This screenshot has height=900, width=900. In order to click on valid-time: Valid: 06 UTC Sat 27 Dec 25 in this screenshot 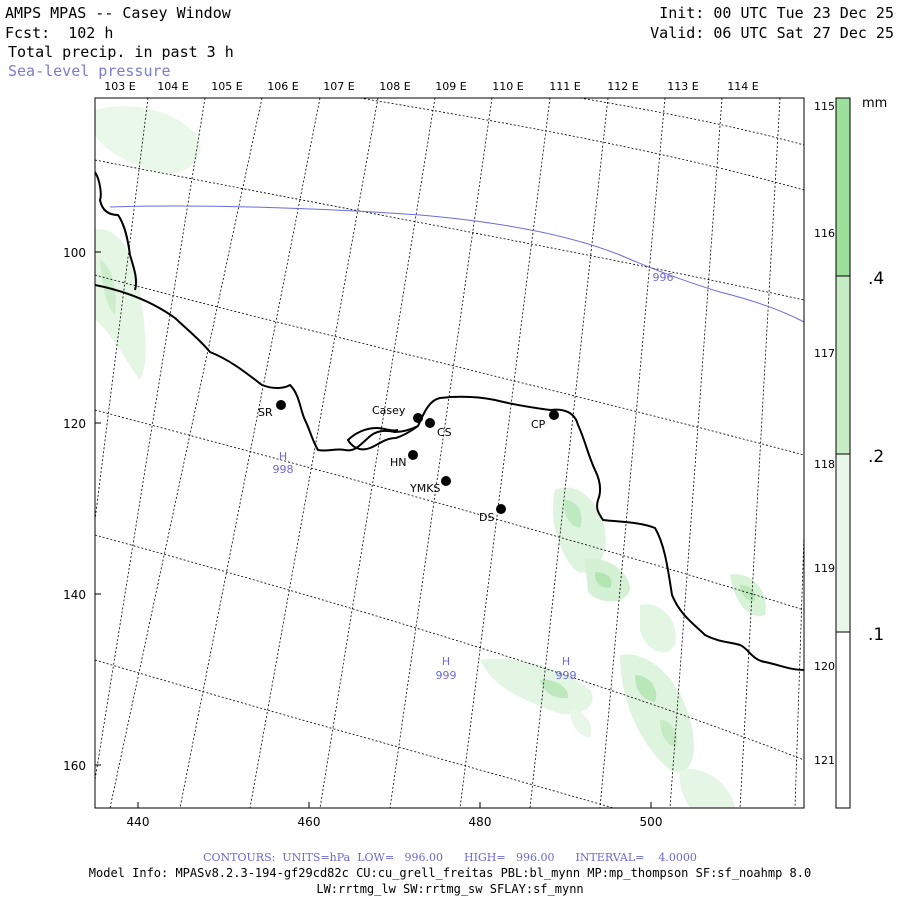, I will do `click(772, 33)`.